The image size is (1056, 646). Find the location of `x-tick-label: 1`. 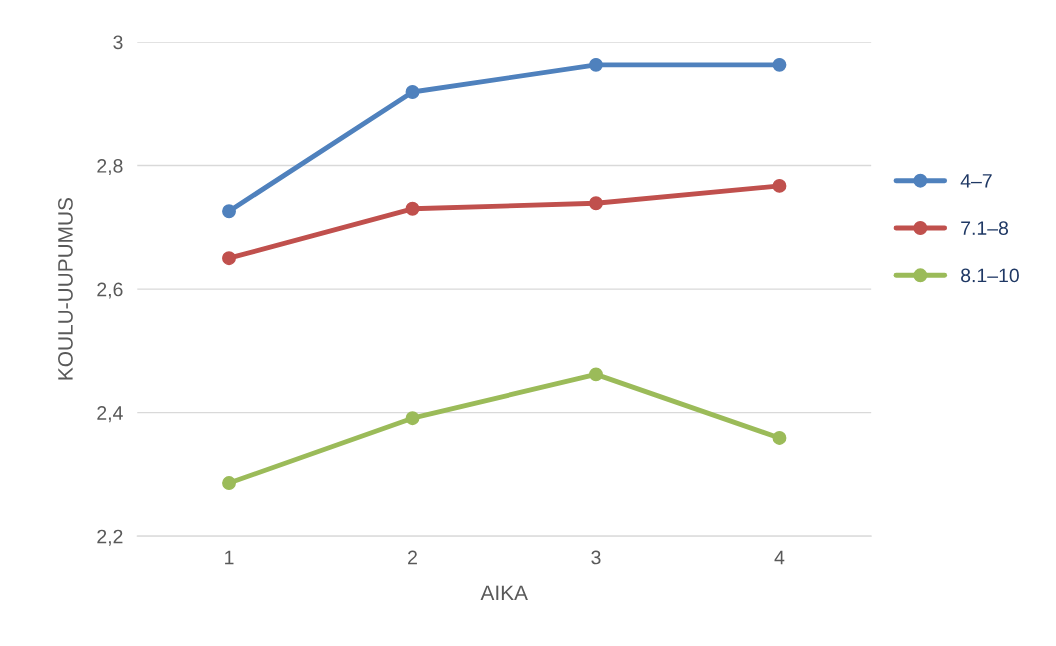

x-tick-label: 1 is located at coordinates (229, 557).